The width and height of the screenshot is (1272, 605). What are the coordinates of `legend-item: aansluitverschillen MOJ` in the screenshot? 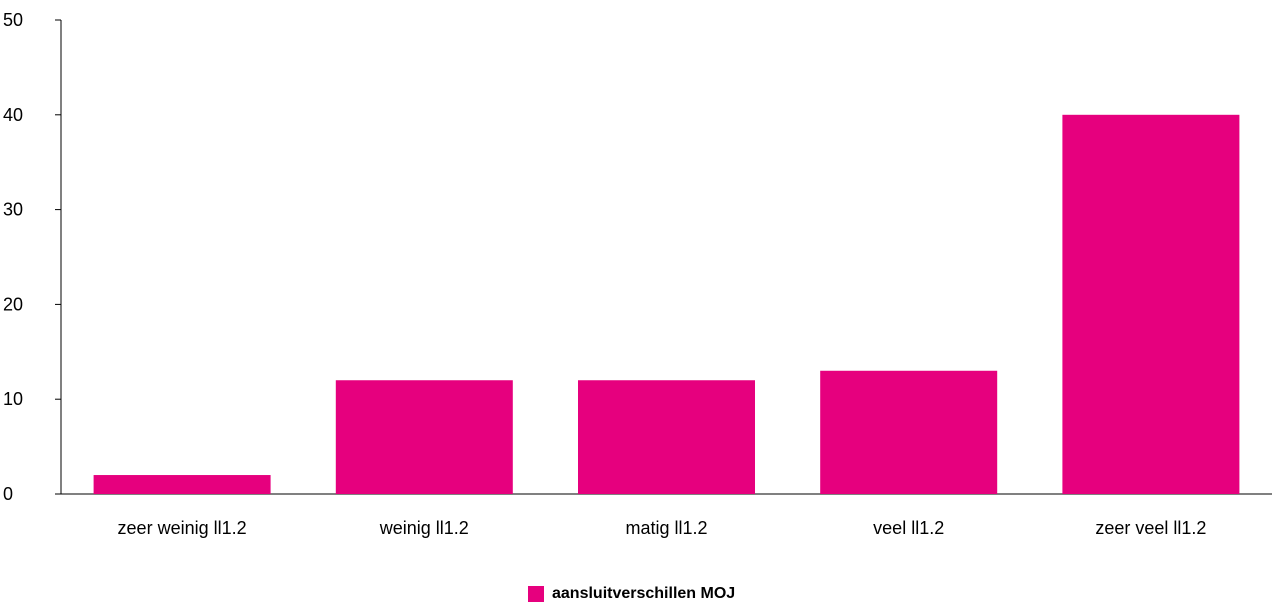 It's located at (631, 594).